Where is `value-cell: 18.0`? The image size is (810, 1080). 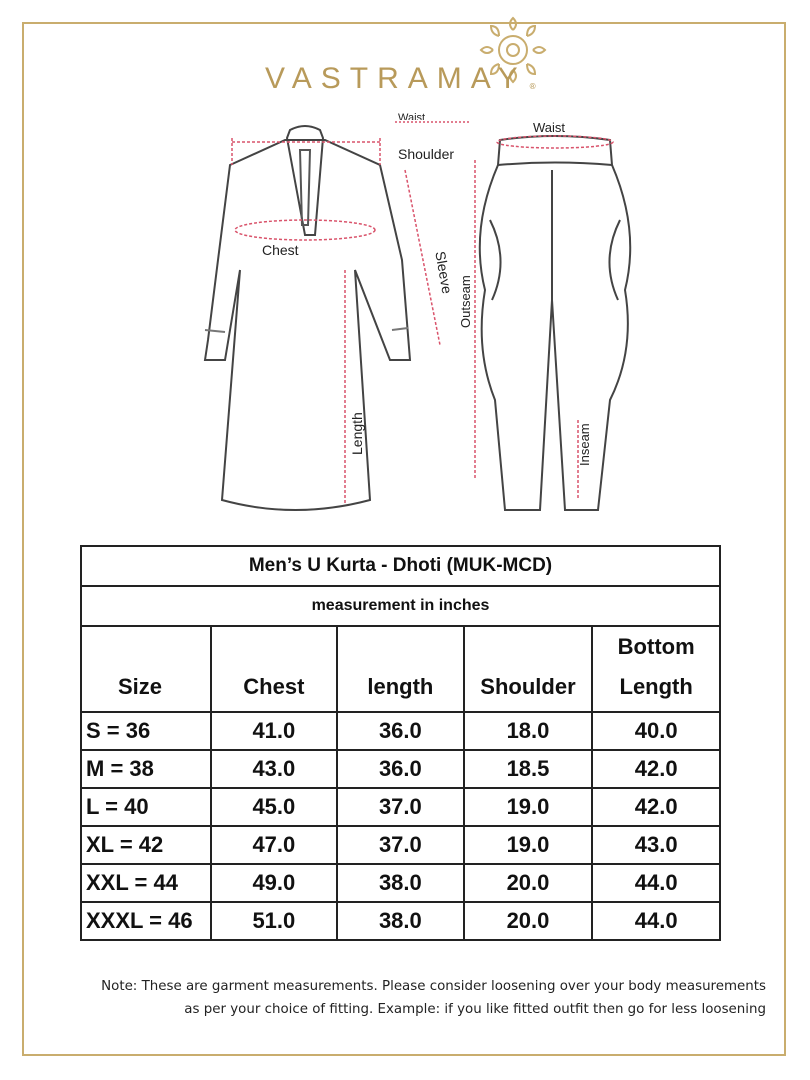
value-cell: 18.0 is located at coordinates (528, 731).